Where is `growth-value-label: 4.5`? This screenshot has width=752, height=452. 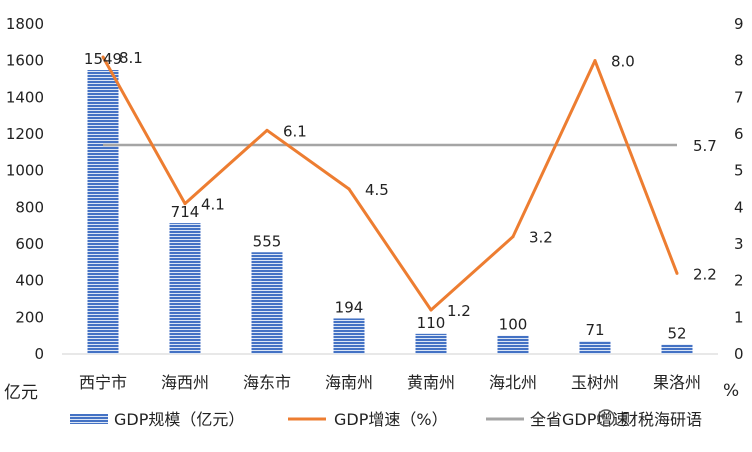
growth-value-label: 4.5 is located at coordinates (377, 190).